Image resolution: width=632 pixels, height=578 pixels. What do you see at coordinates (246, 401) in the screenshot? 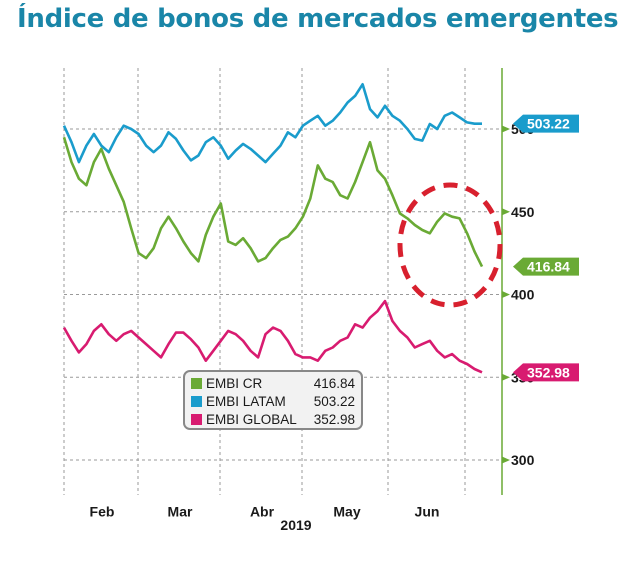
I see `legend-label: EMBI LATAM` at bounding box center [246, 401].